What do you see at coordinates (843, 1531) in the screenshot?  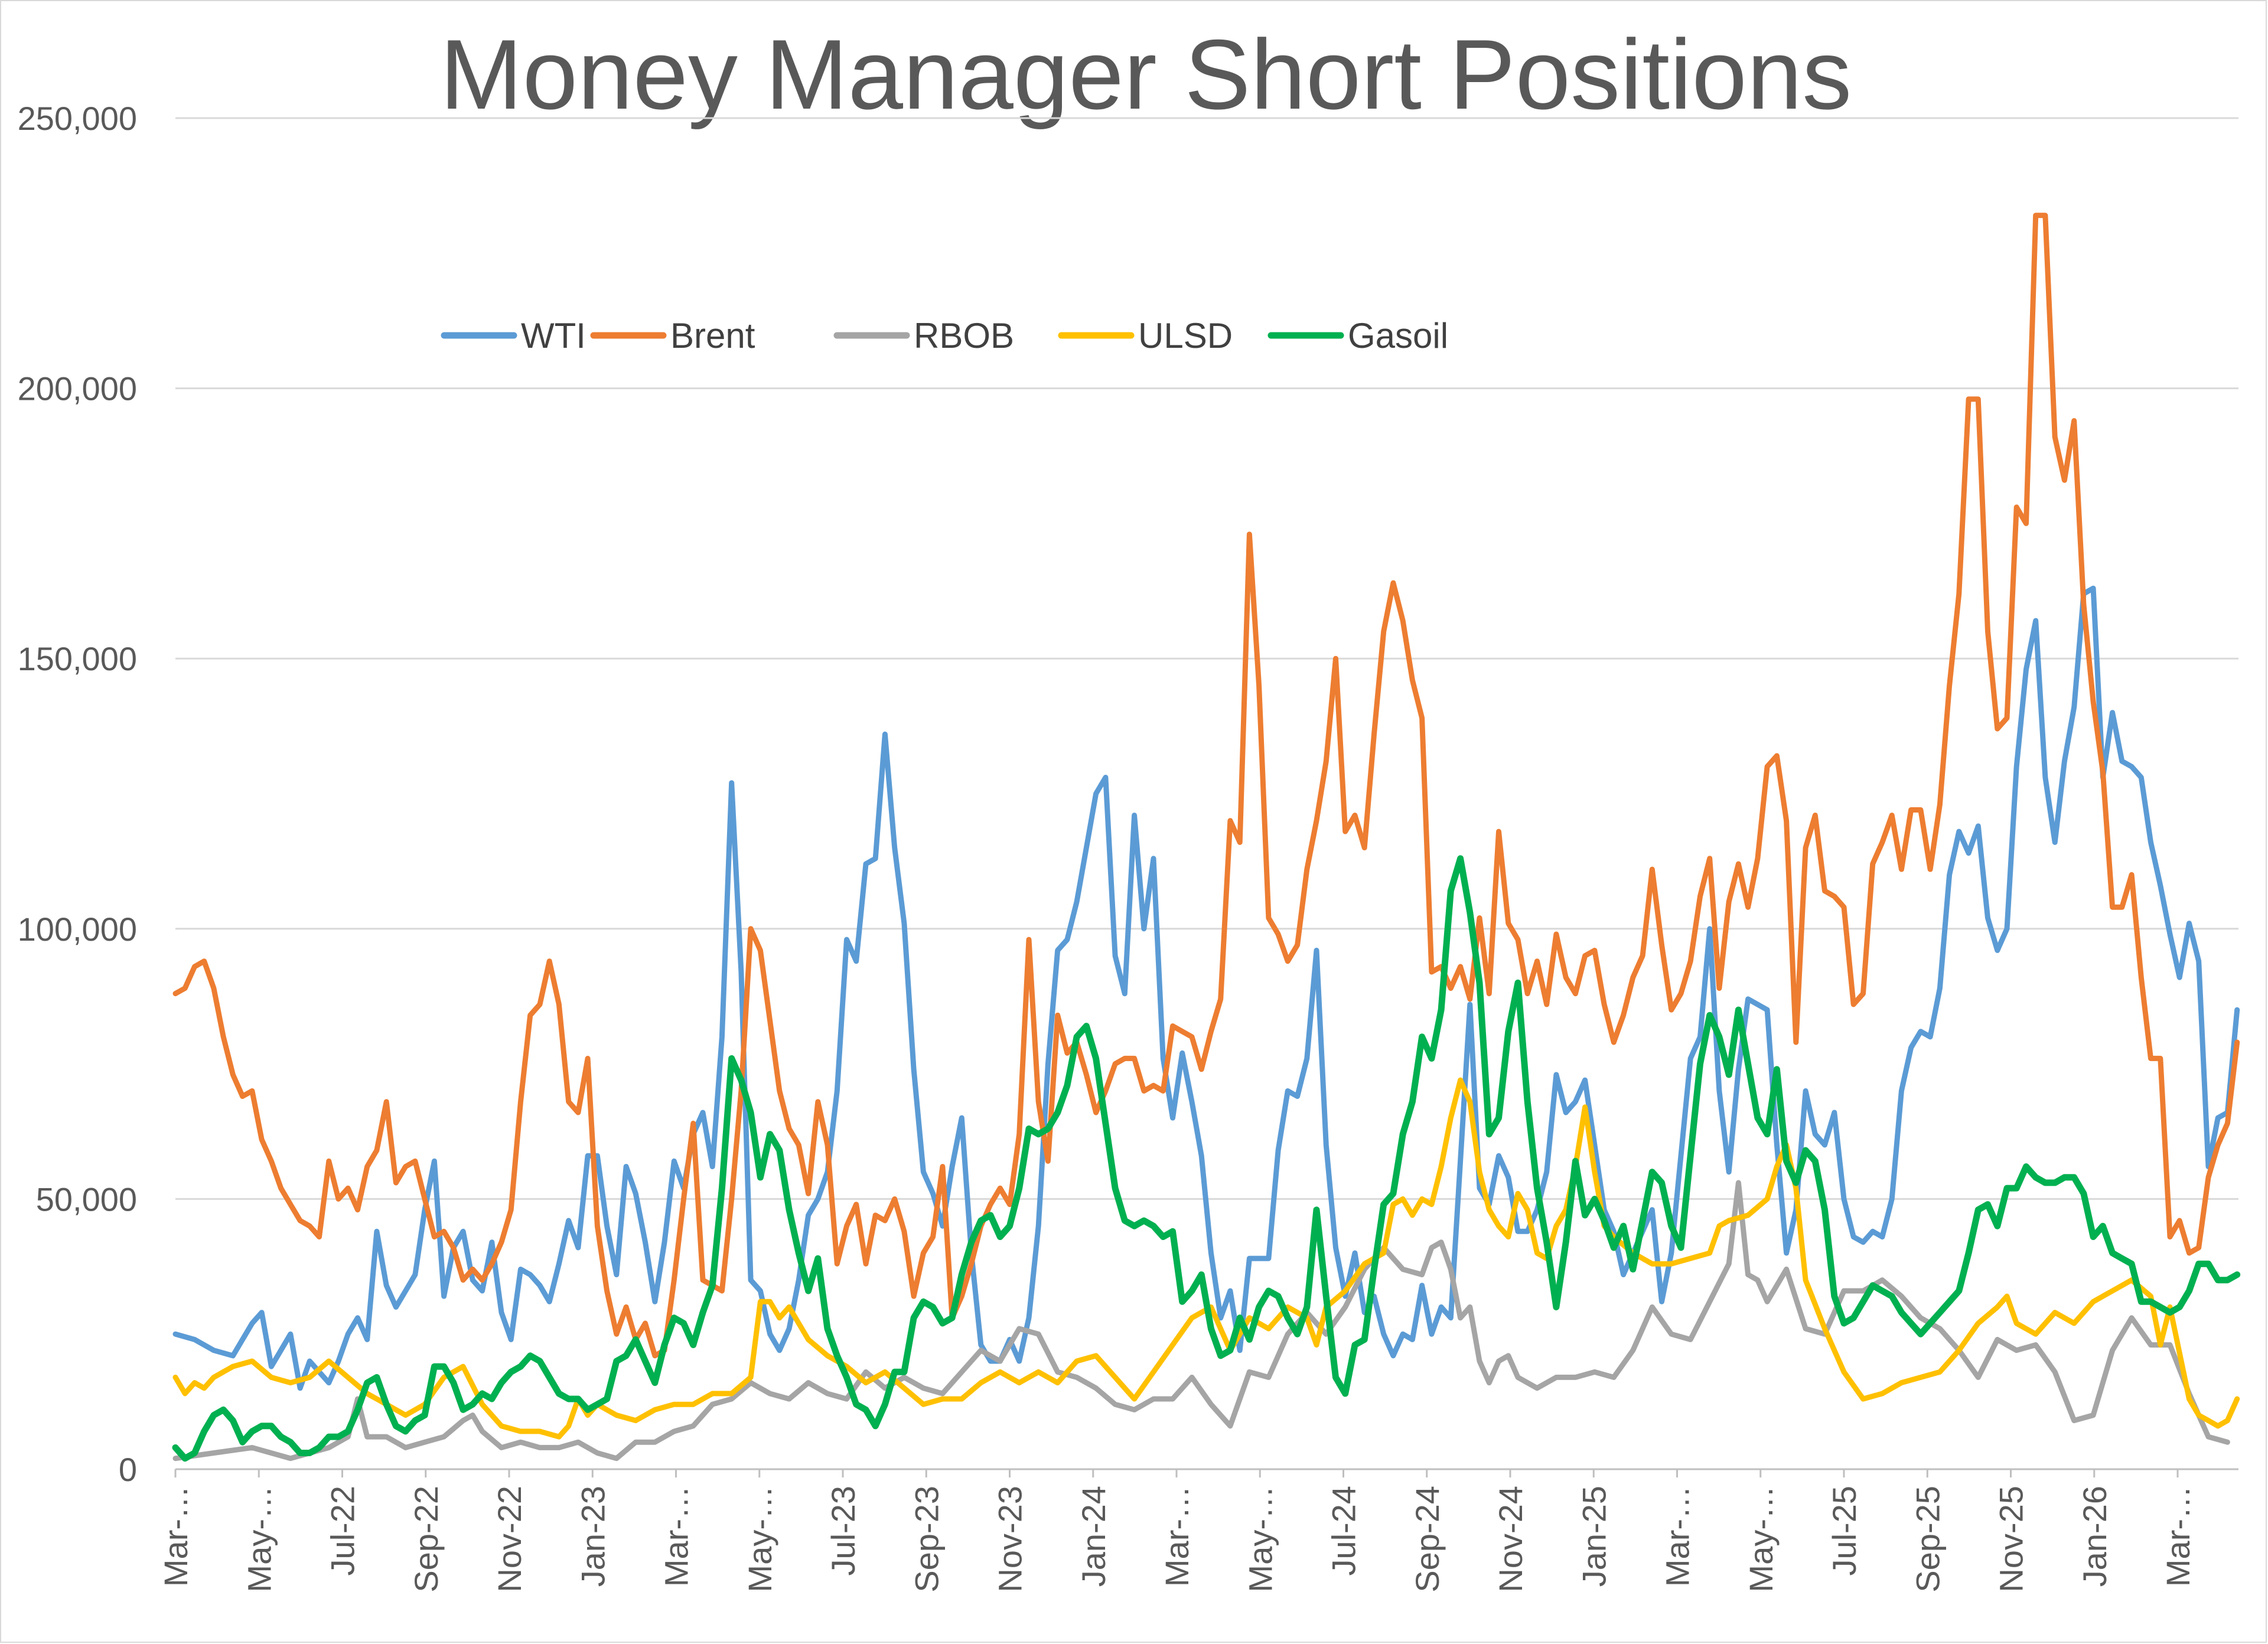 I see `x-tick-label: Jul-23` at bounding box center [843, 1531].